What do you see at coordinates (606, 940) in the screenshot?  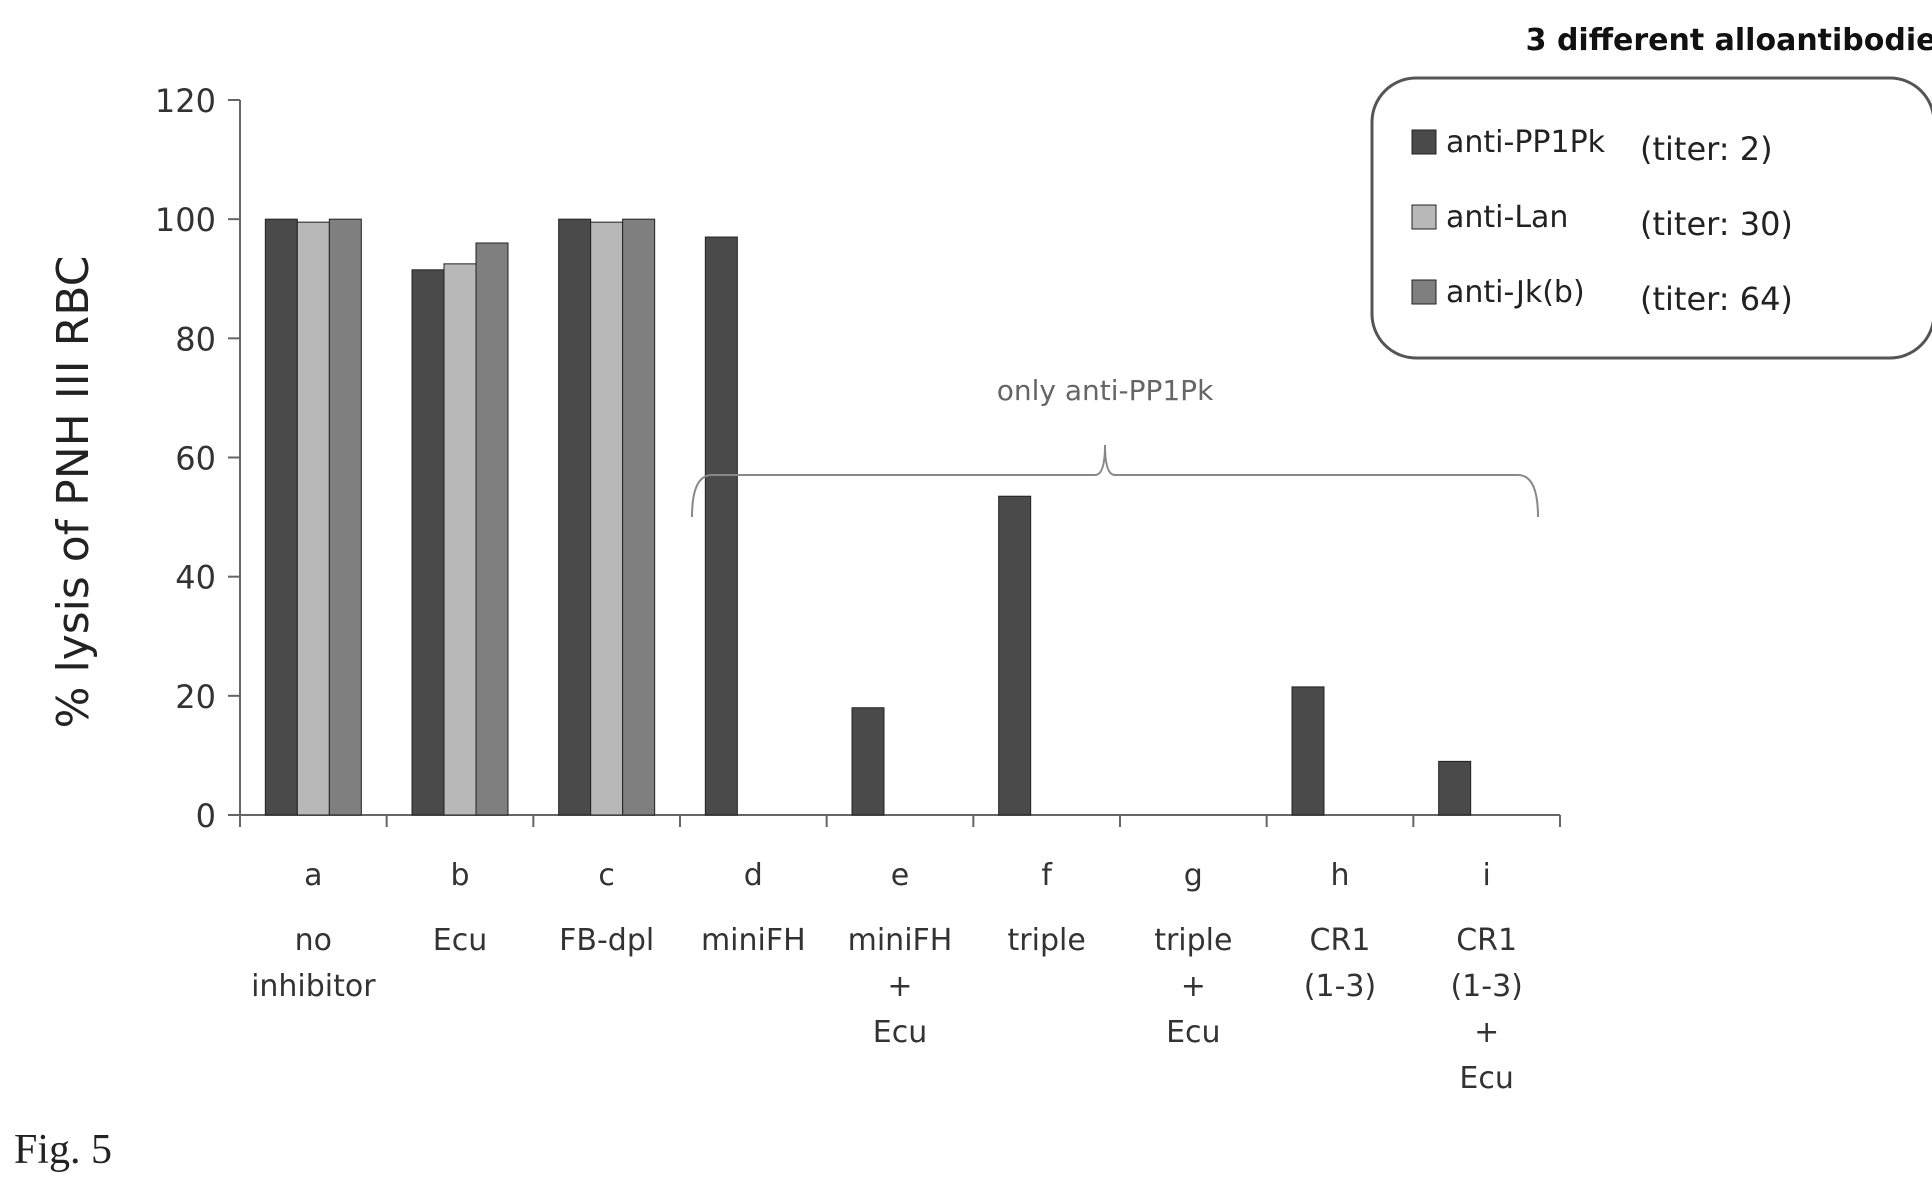 I see `x-category-description: FB-dpl` at bounding box center [606, 940].